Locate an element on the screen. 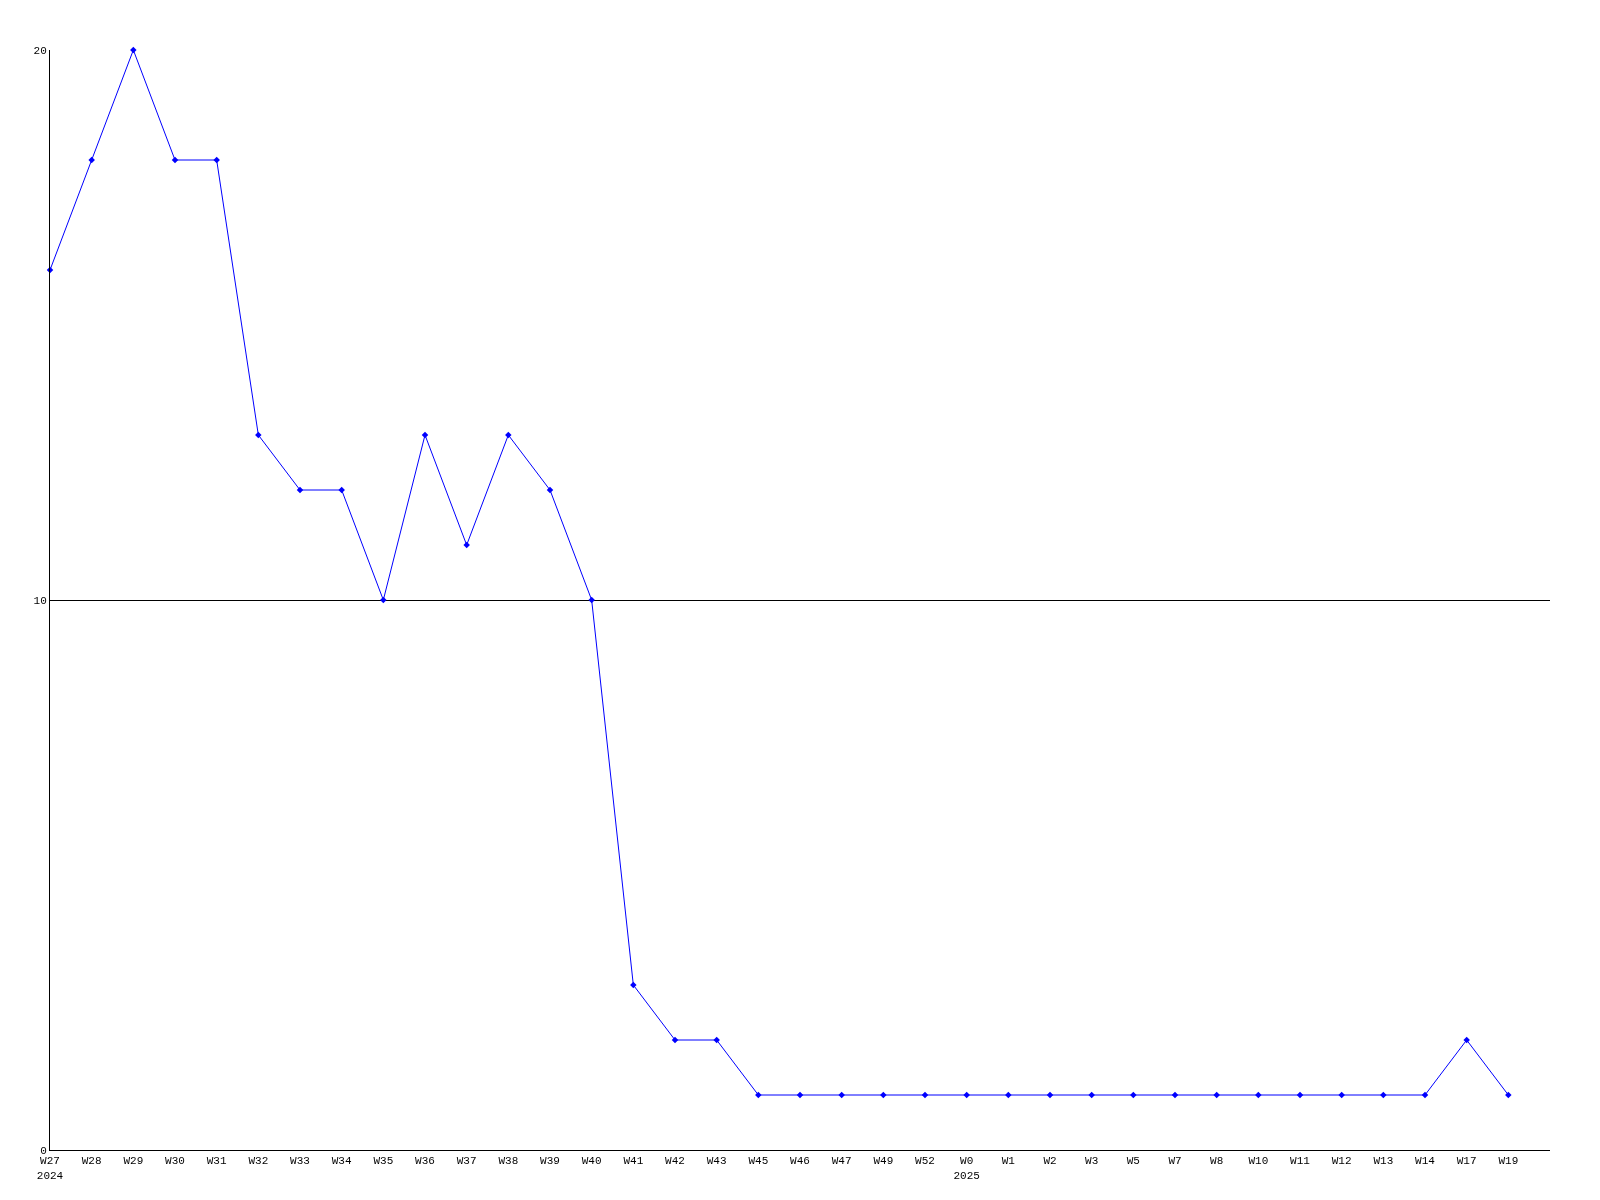 This screenshot has height=1200, width=1600. x-tick-label: W43 is located at coordinates (716, 1161).